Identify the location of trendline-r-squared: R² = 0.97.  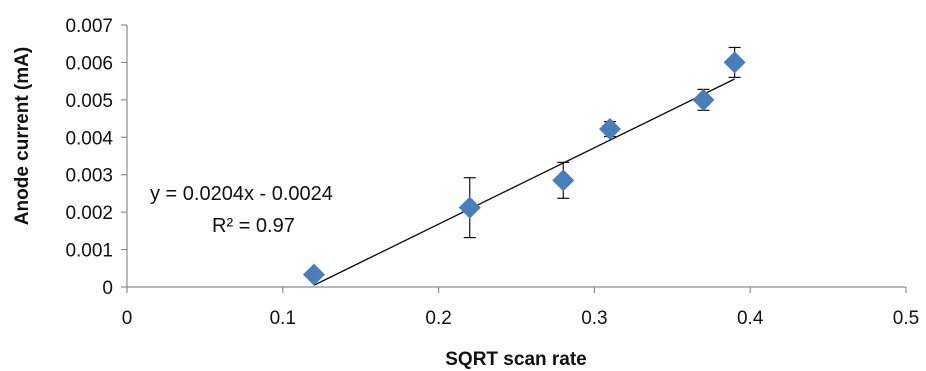
(253, 226).